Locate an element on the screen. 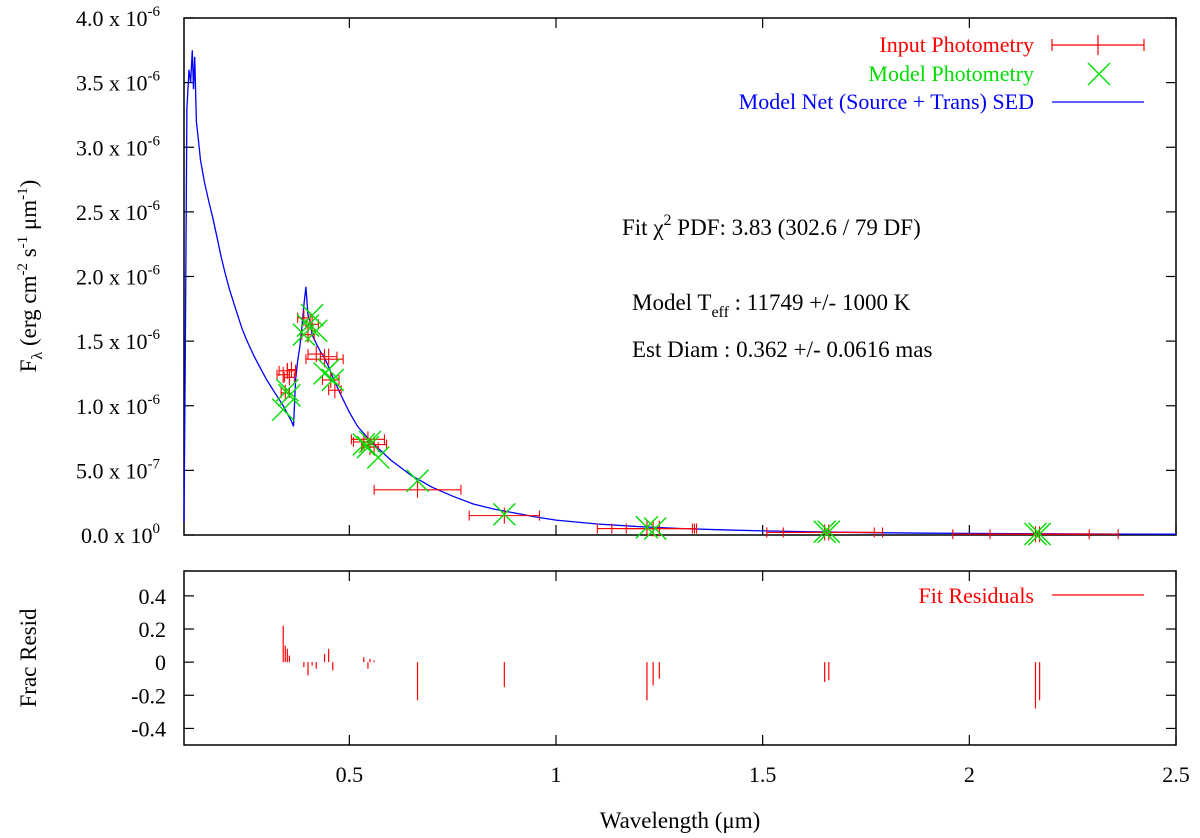  residual-y-axis-title: Frac Resid is located at coordinates (28, 658).